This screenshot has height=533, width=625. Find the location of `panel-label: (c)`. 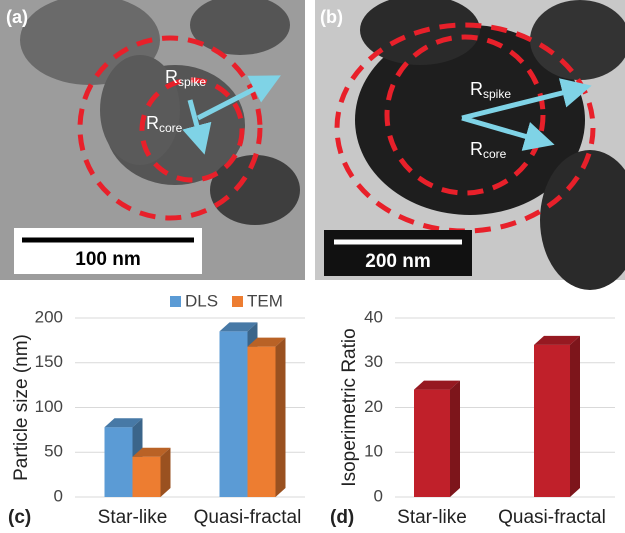

panel-label: (c) is located at coordinates (19, 517).